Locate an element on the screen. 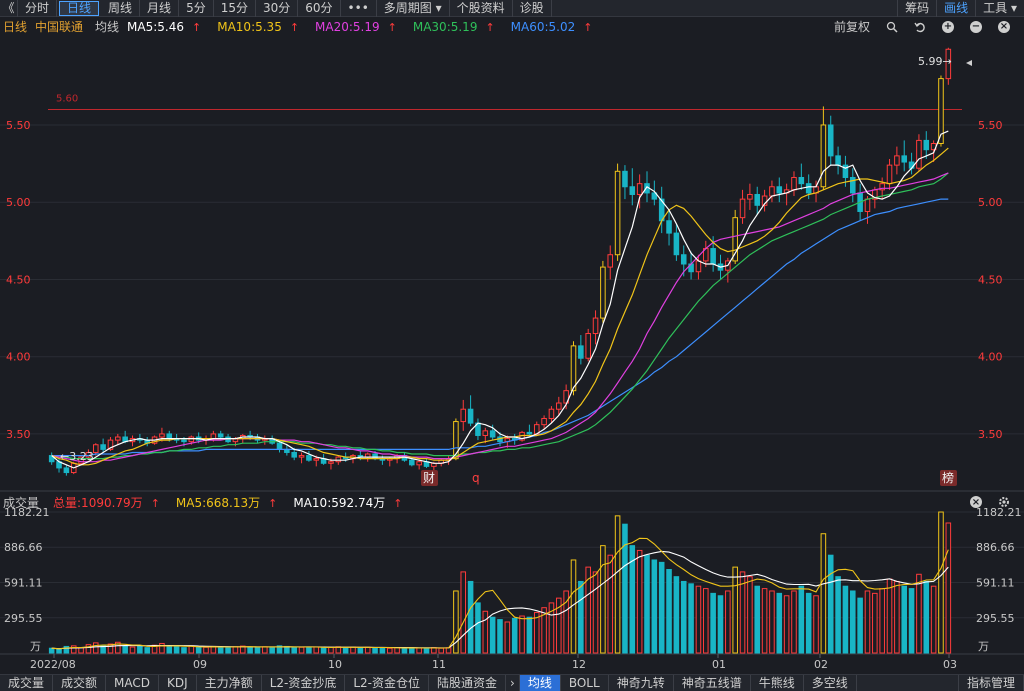  tab-2: MACD is located at coordinates (133, 682).